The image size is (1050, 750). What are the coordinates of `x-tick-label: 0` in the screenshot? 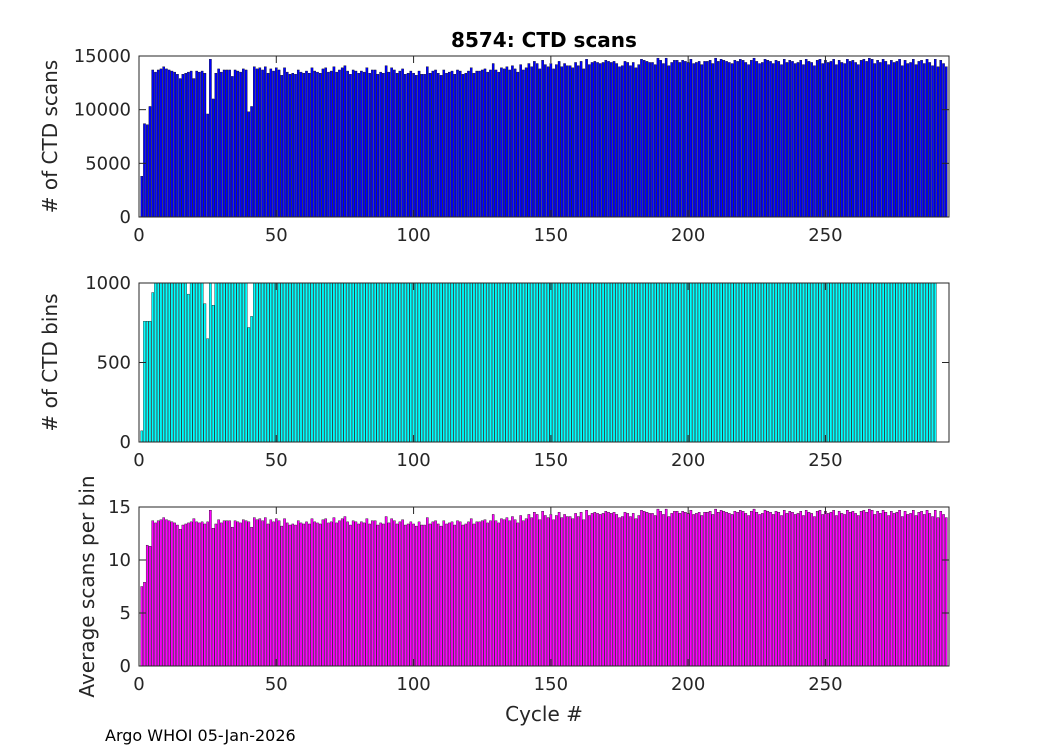 It's located at (138, 235).